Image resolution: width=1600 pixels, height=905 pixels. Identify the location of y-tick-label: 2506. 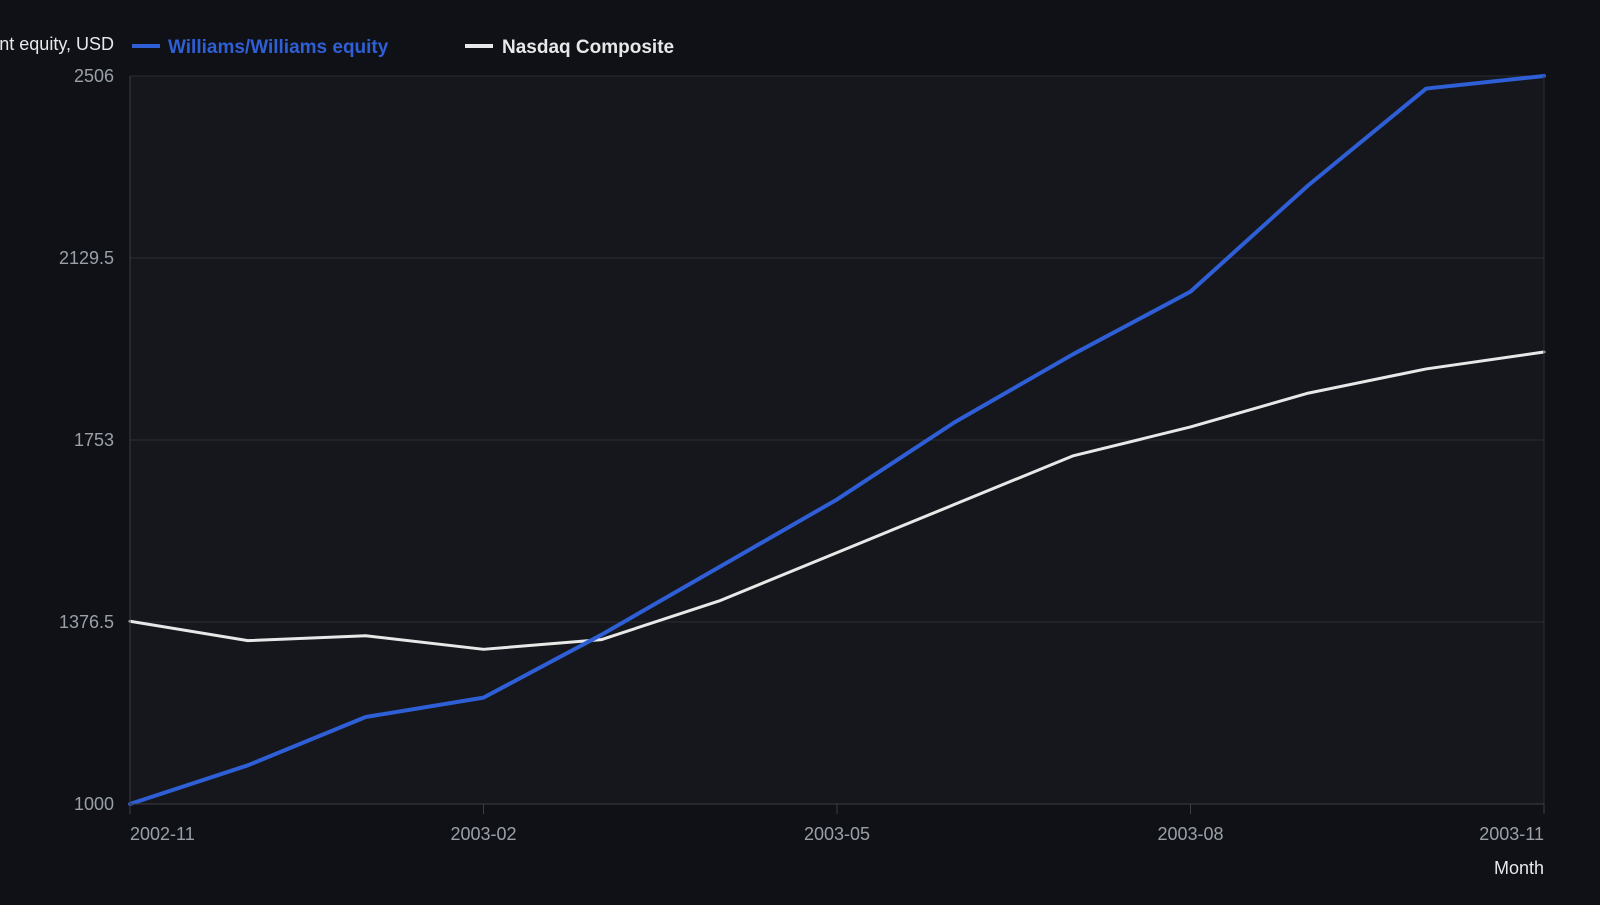
(94, 76).